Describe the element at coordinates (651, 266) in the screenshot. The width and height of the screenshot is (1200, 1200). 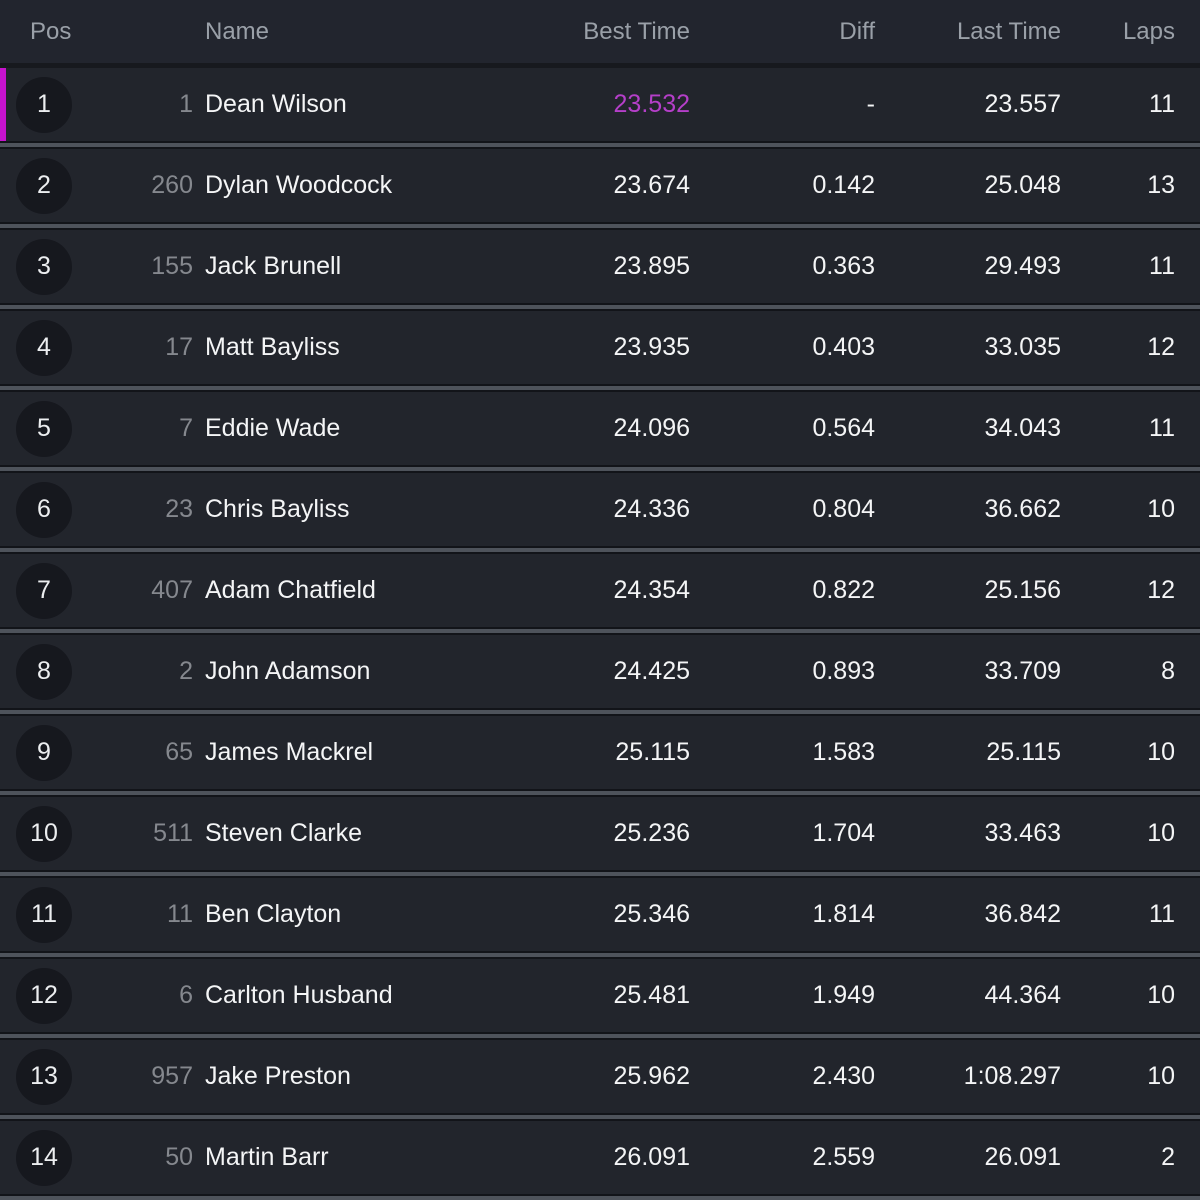
I see `best-time: 23.895` at that location.